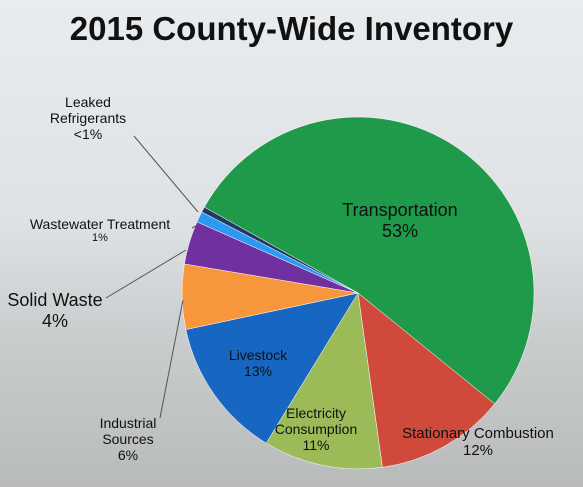 This screenshot has width=583, height=487. What do you see at coordinates (400, 230) in the screenshot?
I see `value-label: 53%` at bounding box center [400, 230].